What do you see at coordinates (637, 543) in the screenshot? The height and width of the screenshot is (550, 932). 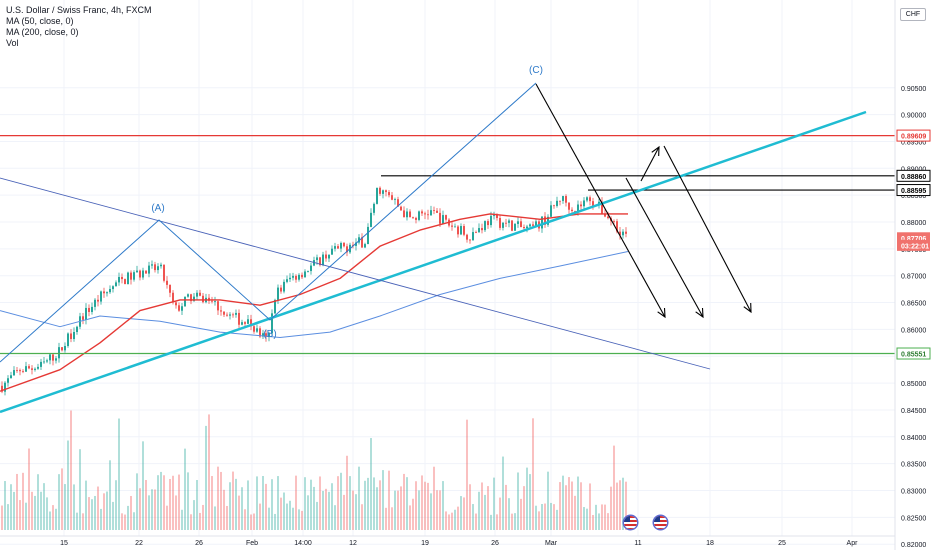 I see `time-tick-label: 11` at bounding box center [637, 543].